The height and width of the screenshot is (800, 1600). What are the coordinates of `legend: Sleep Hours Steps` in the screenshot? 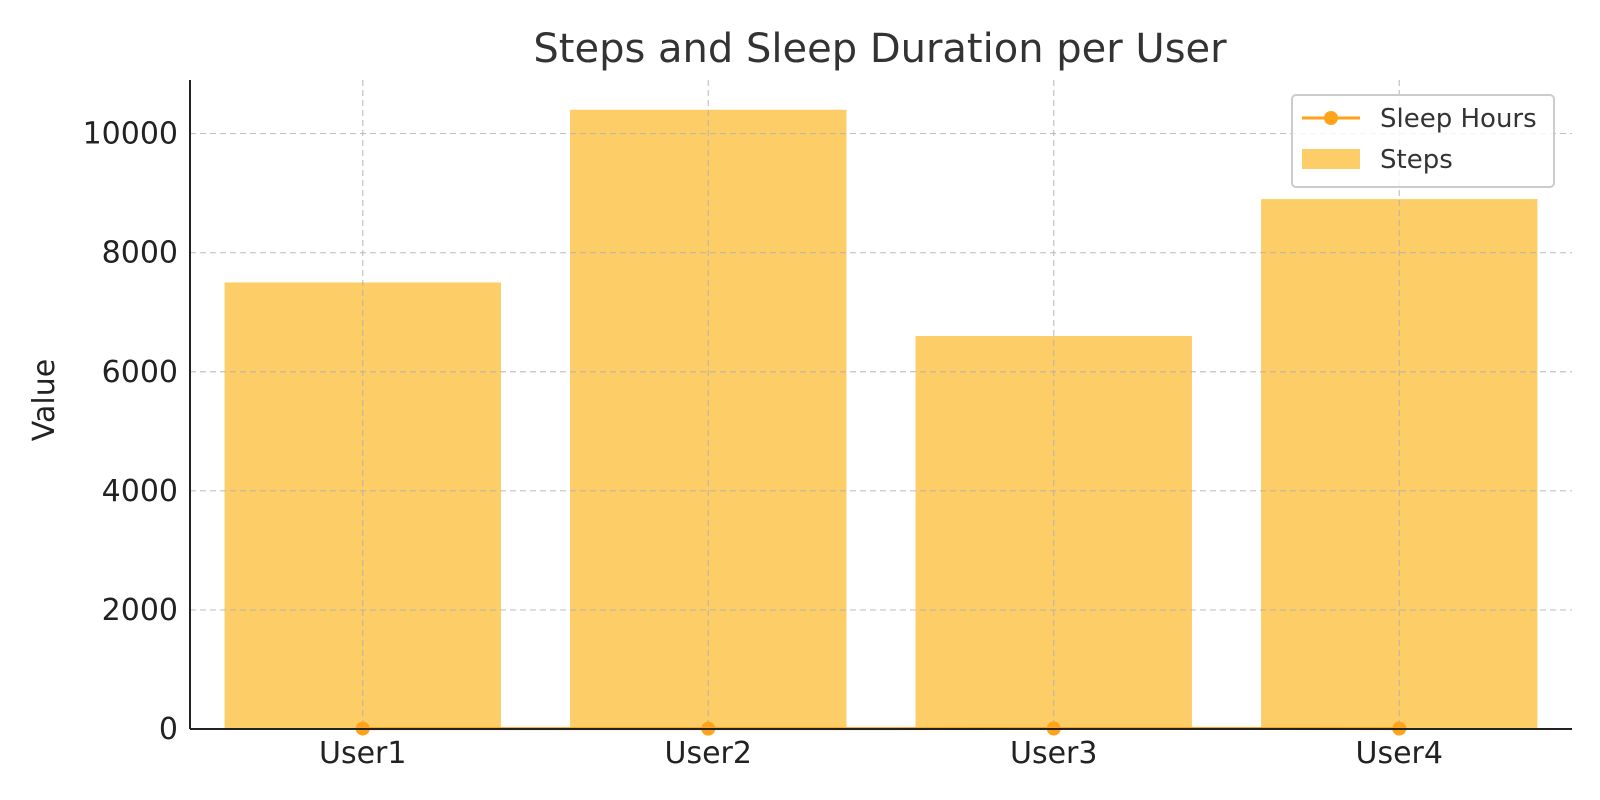 It's located at (1423, 141).